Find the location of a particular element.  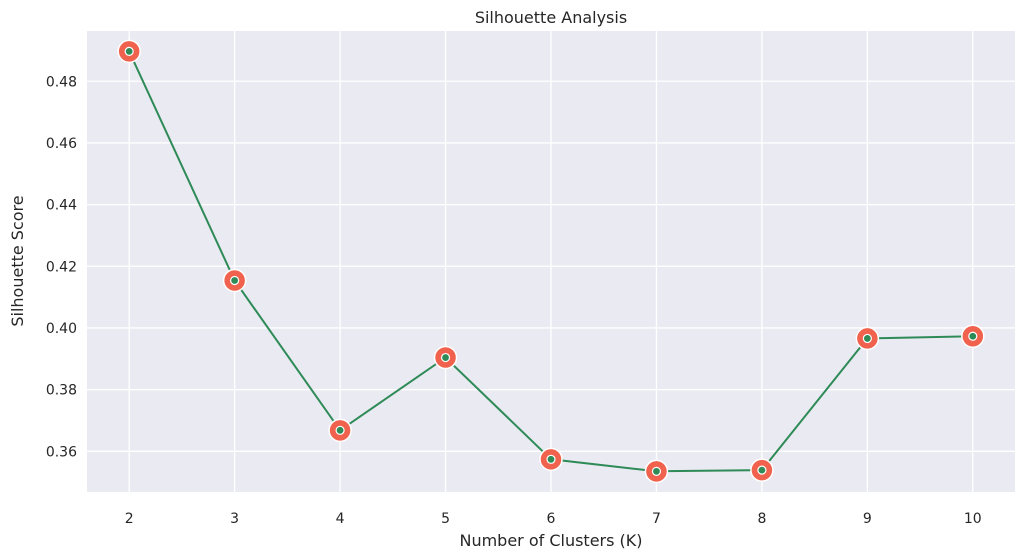

x-tick-label: 8 is located at coordinates (761, 519).